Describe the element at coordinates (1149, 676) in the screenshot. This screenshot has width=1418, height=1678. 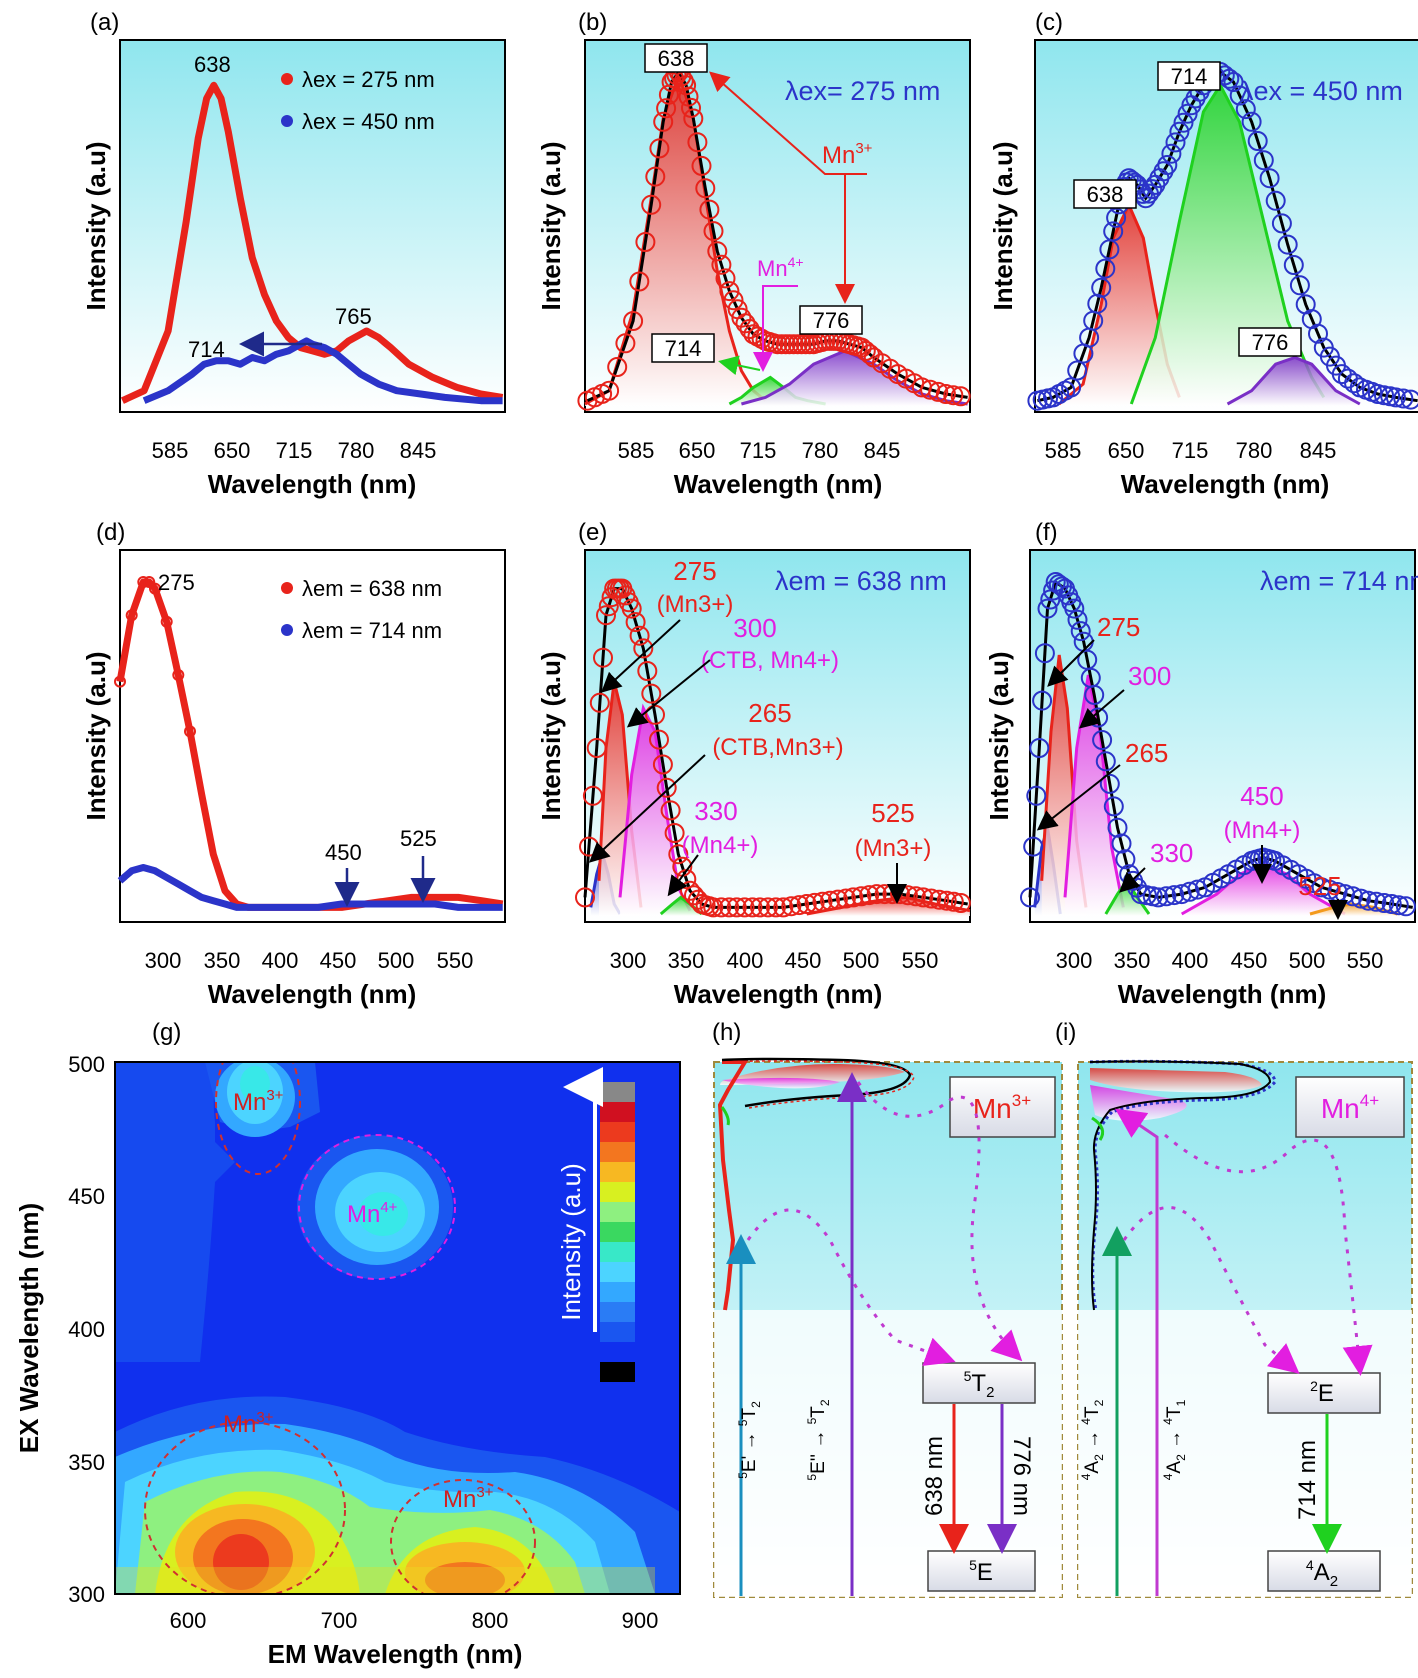
I see `annotation-300: 300` at that location.